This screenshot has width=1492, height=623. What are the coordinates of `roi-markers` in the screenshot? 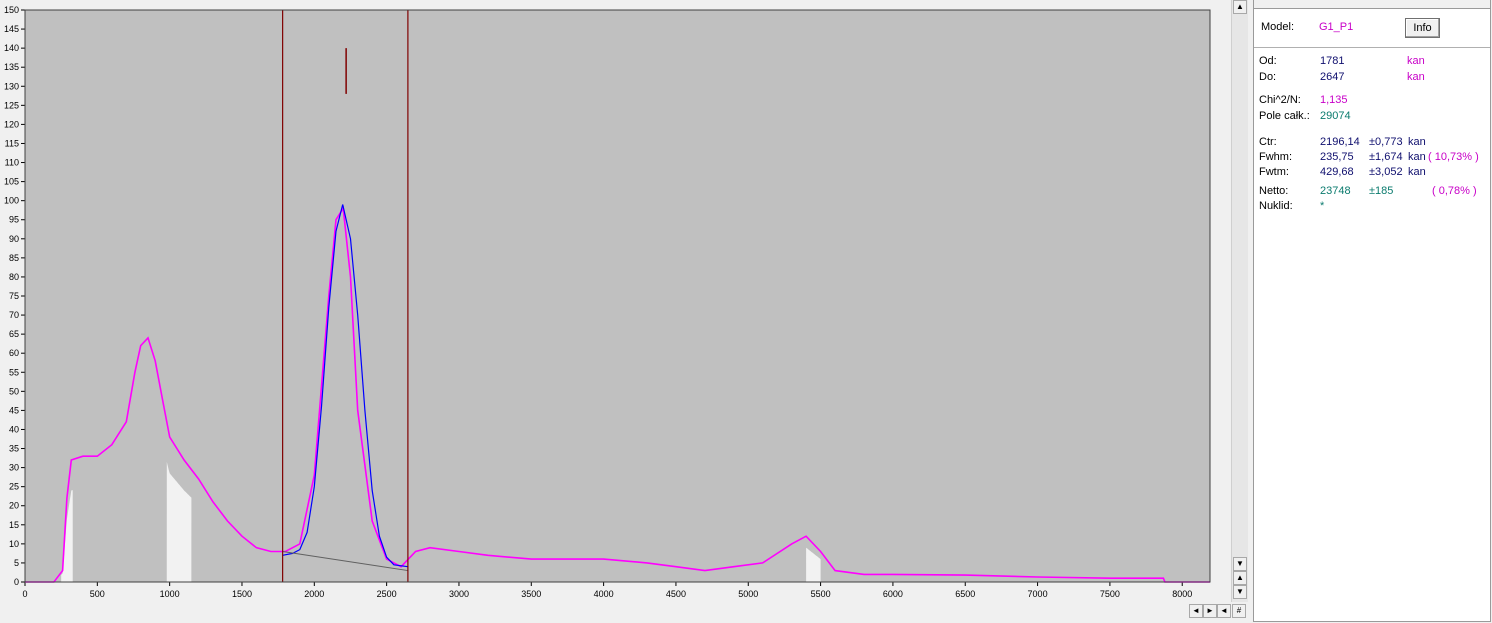 It's located at (345, 296).